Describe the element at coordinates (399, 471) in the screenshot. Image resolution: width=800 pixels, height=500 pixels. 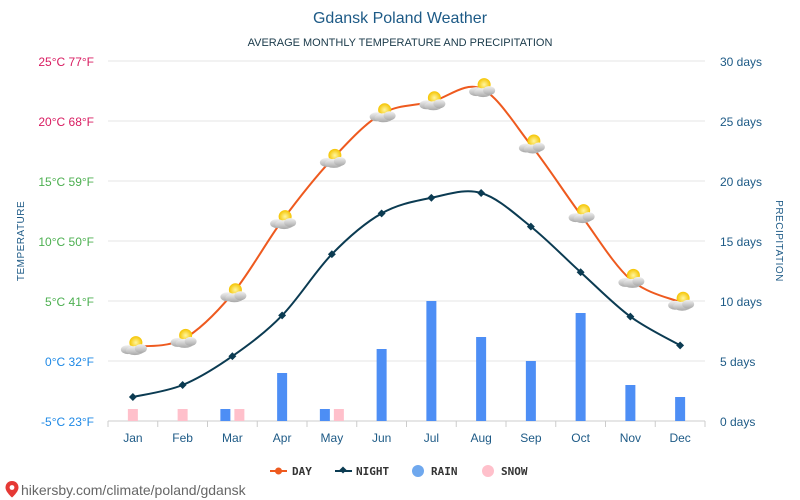
I see `chart-legend: DAY NIGHT RAIN SNOW` at that location.